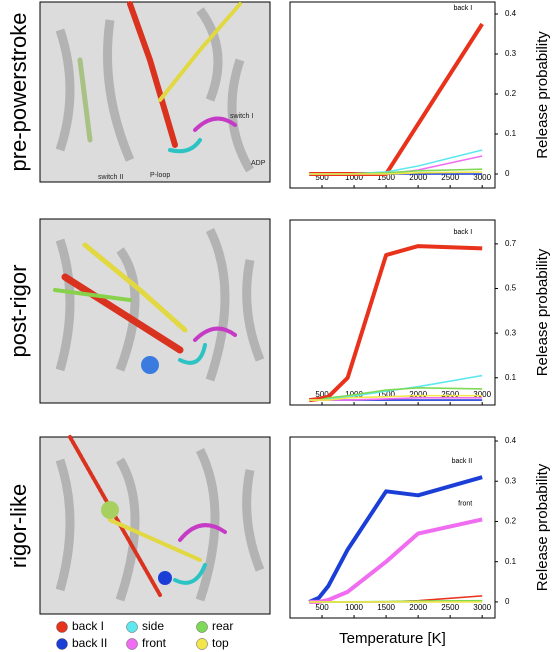  What do you see at coordinates (154, 643) in the screenshot?
I see `legend-label: front` at bounding box center [154, 643].